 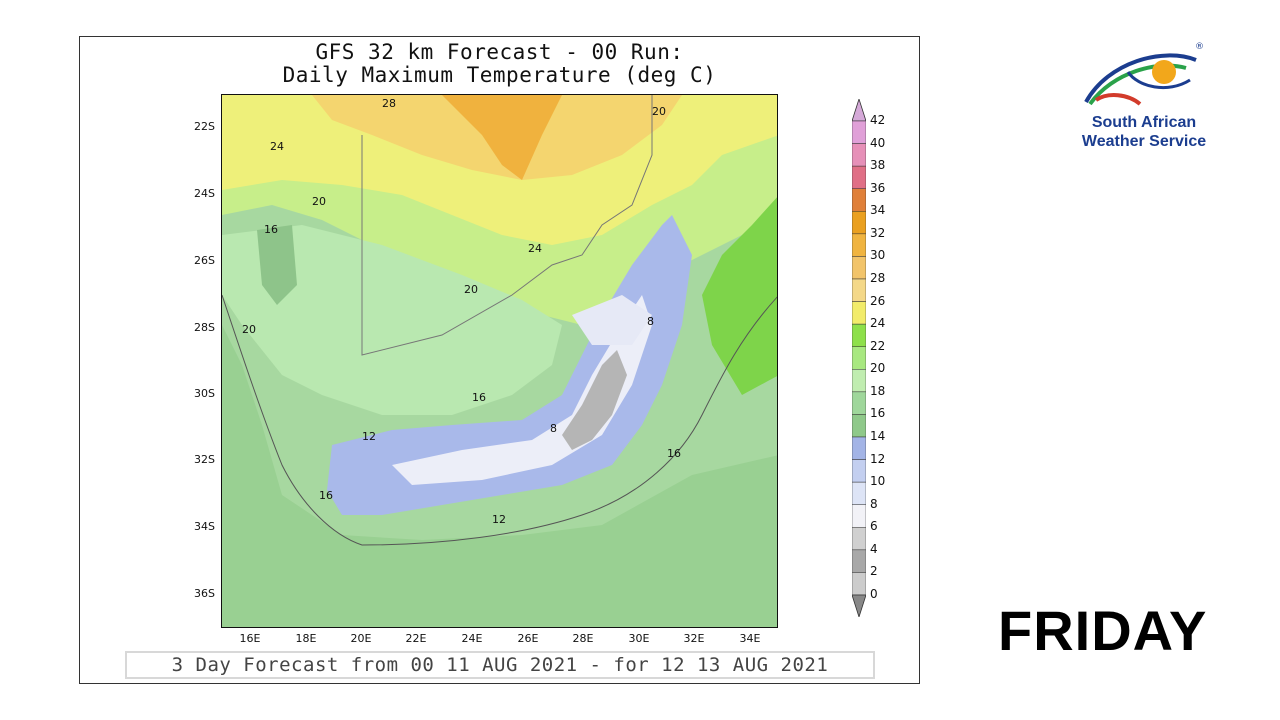 I want to click on logo-text-line2: Weather Service, so click(x=1144, y=141).